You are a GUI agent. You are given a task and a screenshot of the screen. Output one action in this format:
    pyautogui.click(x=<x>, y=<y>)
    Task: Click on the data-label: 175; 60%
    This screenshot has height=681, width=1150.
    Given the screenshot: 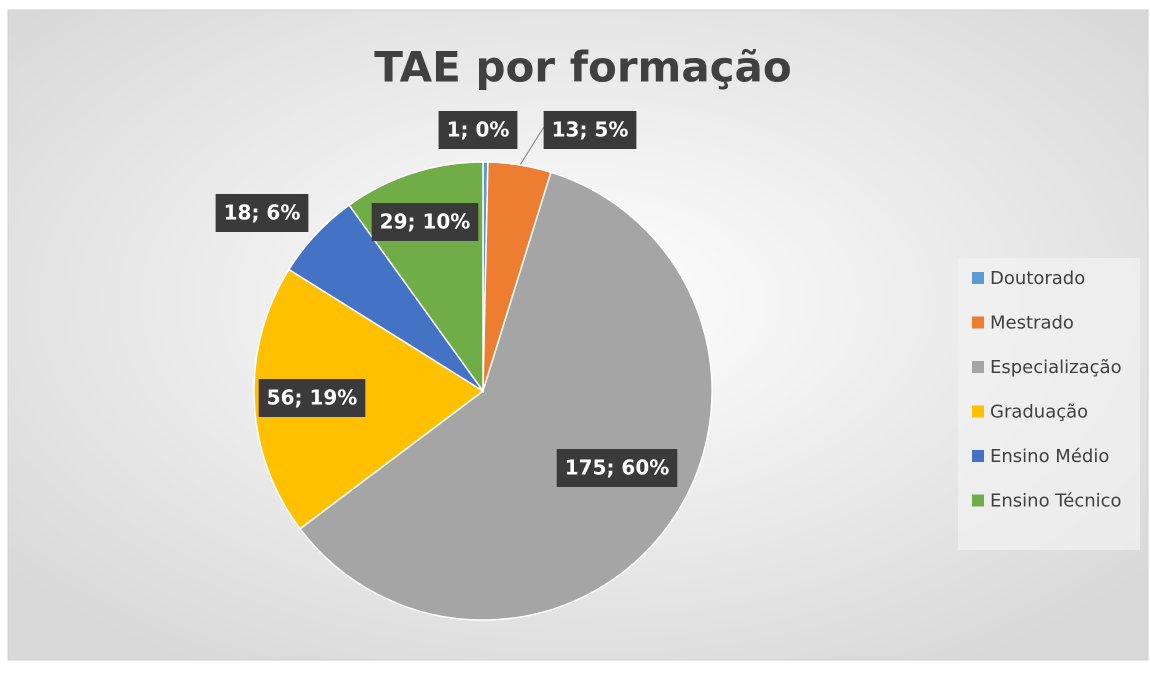 What is the action you would take?
    pyautogui.click(x=617, y=468)
    